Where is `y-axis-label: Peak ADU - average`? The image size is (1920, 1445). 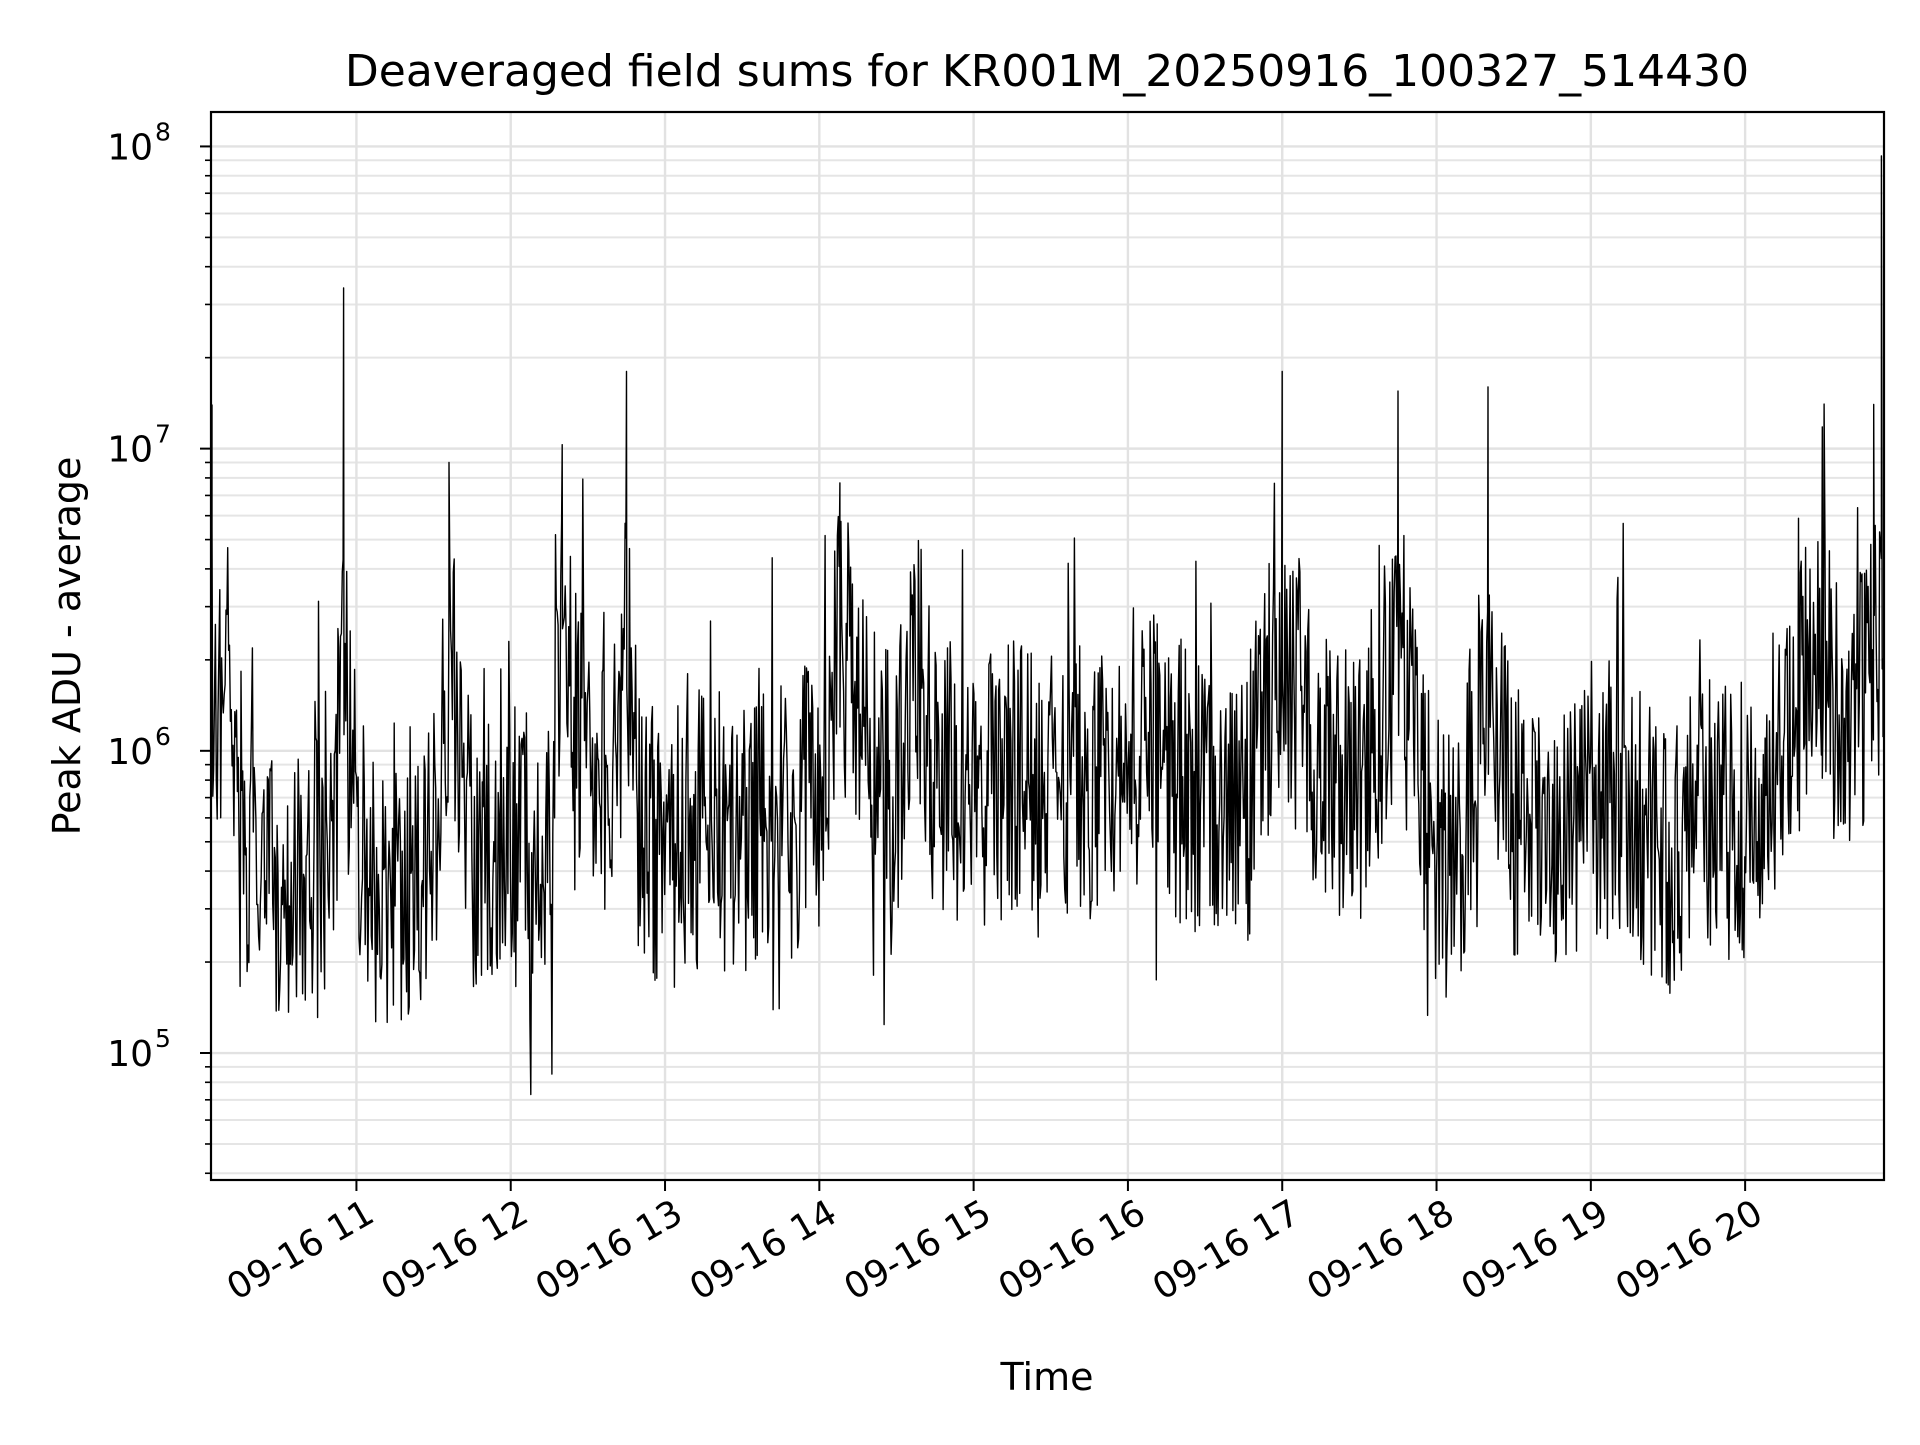
y-axis-label: Peak ADU - average is located at coordinates (67, 646).